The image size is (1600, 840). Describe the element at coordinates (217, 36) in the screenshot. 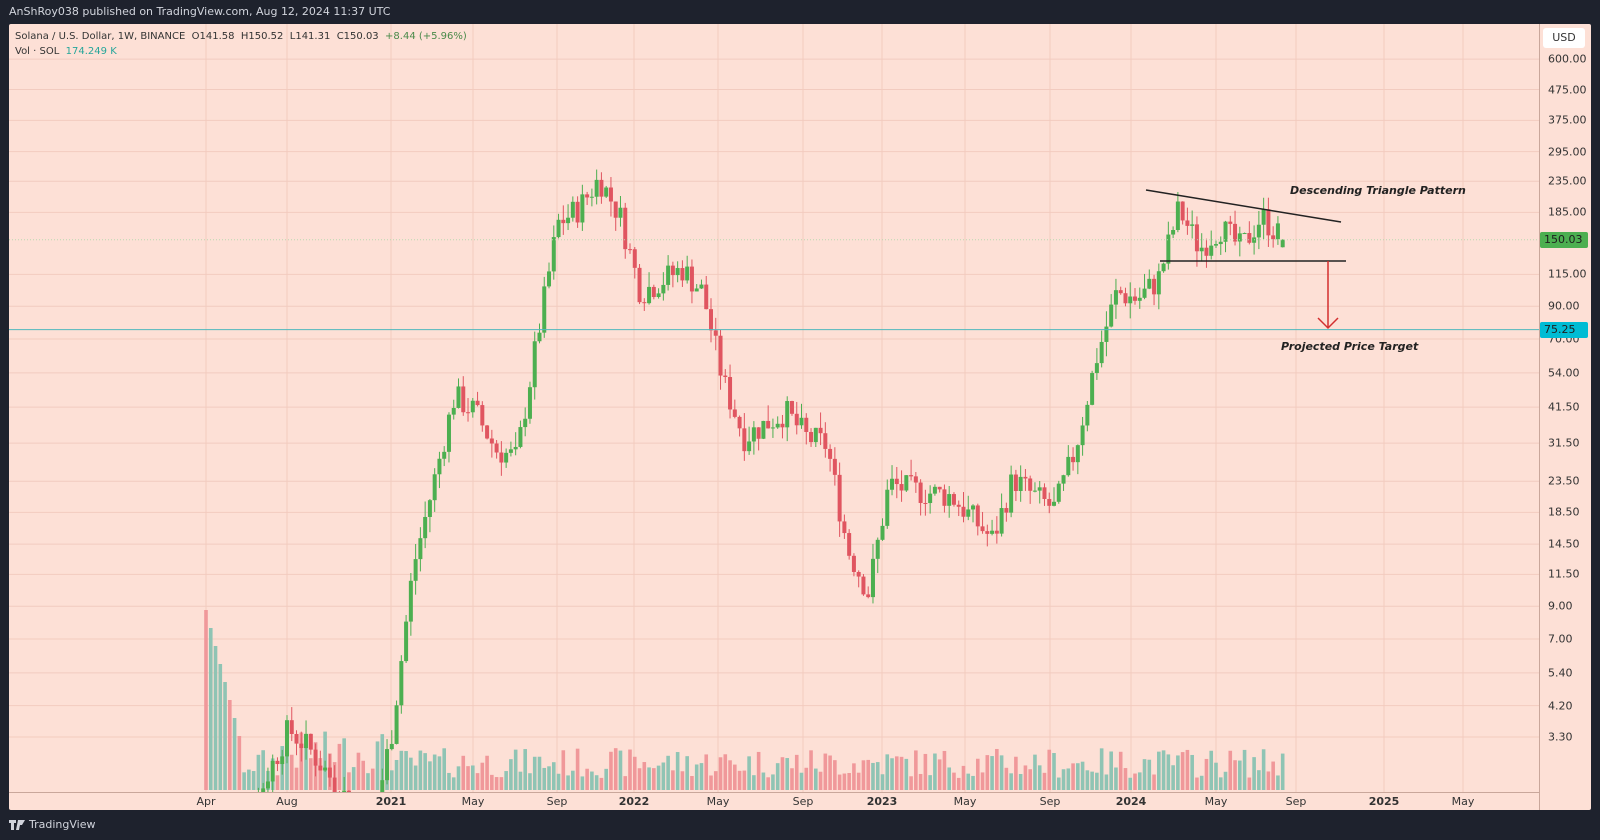

I see `legend-open: 141.58` at that location.